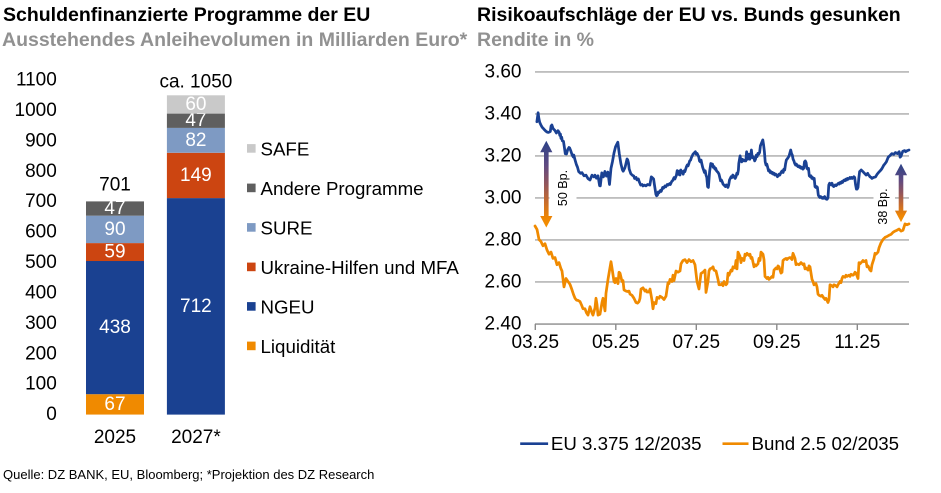 This screenshot has height=493, width=941. Describe the element at coordinates (503, 71) in the screenshot. I see `svg-text: 3.60` at that location.